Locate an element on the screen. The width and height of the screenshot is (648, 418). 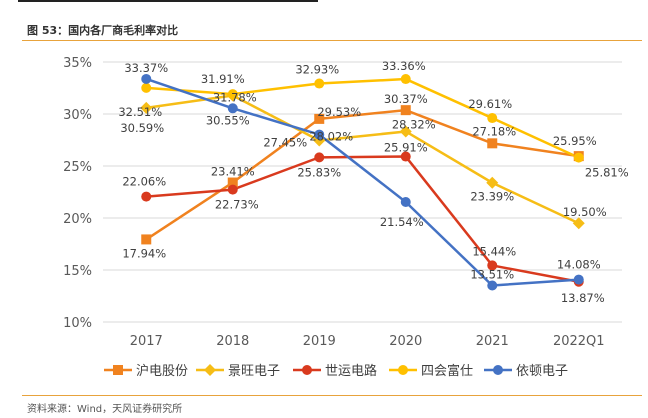
data-label: 30.37% is located at coordinates (406, 99).